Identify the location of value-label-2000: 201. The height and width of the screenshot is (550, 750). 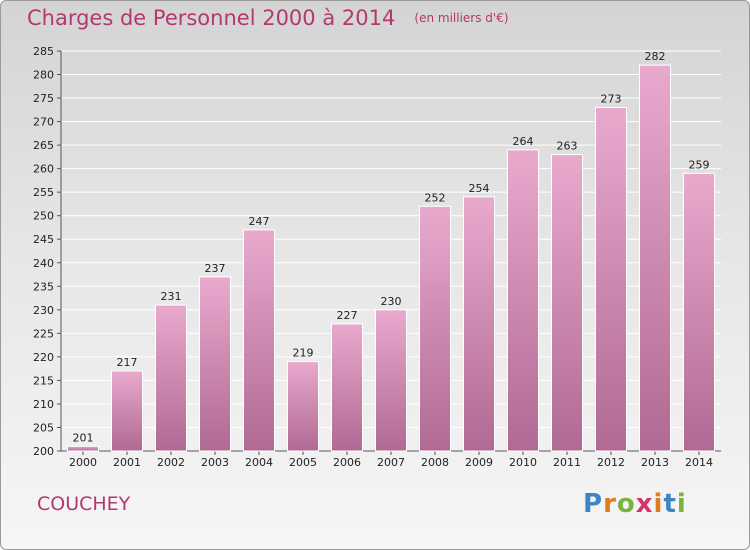
(83, 437).